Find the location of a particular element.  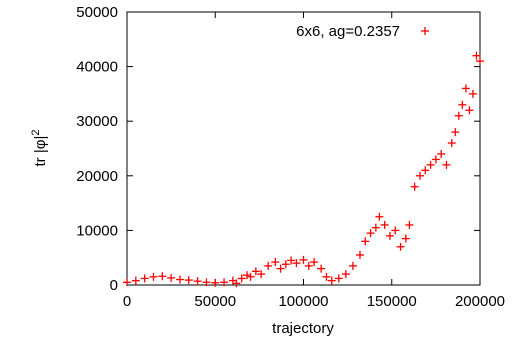

legend-marker-plus is located at coordinates (425, 31).